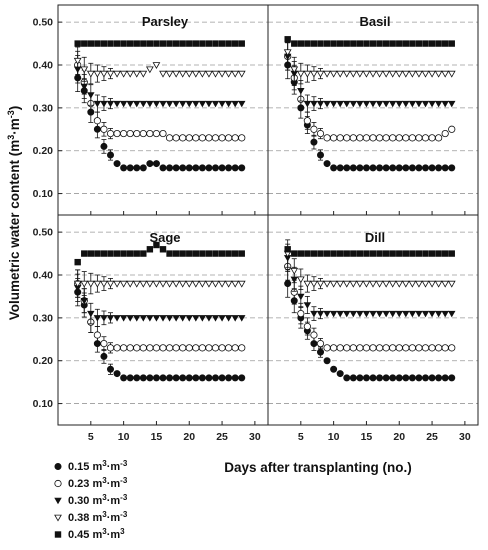  Describe the element at coordinates (58, 483) in the screenshot. I see `legend-marker` at that location.